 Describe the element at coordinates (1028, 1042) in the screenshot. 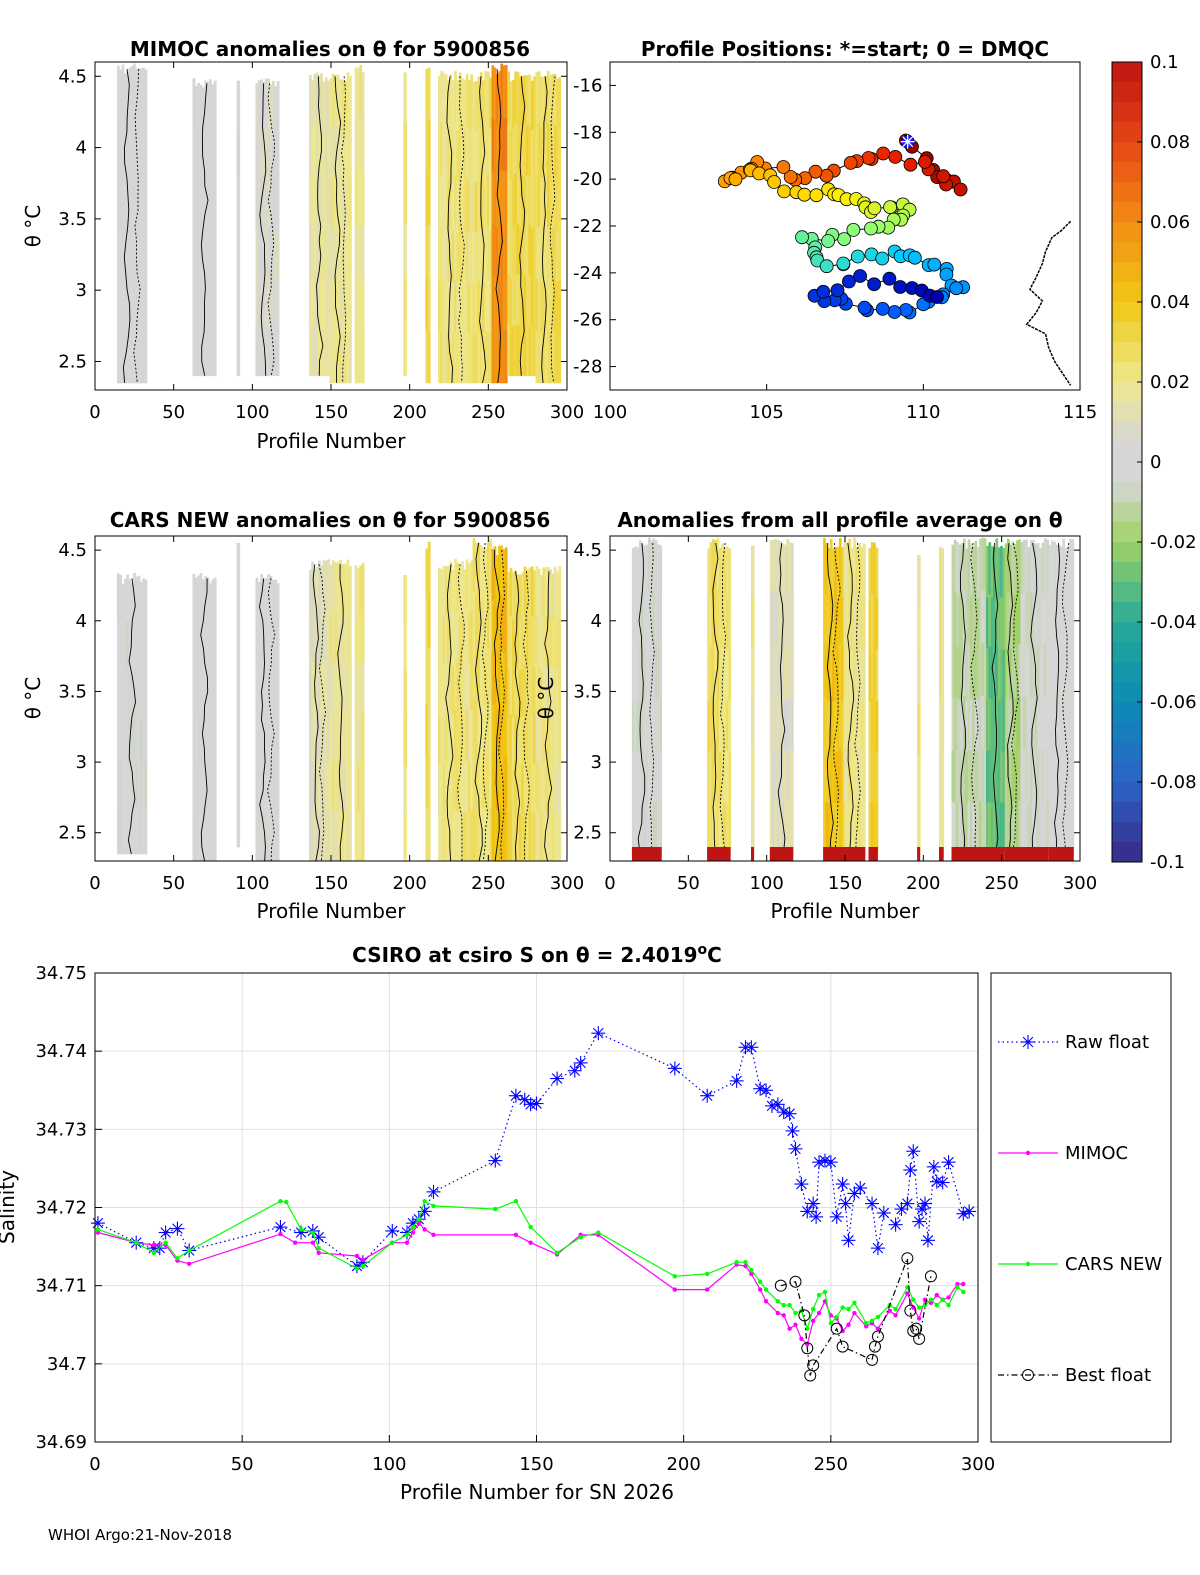

I see `legend-marker-stroke` at that location.